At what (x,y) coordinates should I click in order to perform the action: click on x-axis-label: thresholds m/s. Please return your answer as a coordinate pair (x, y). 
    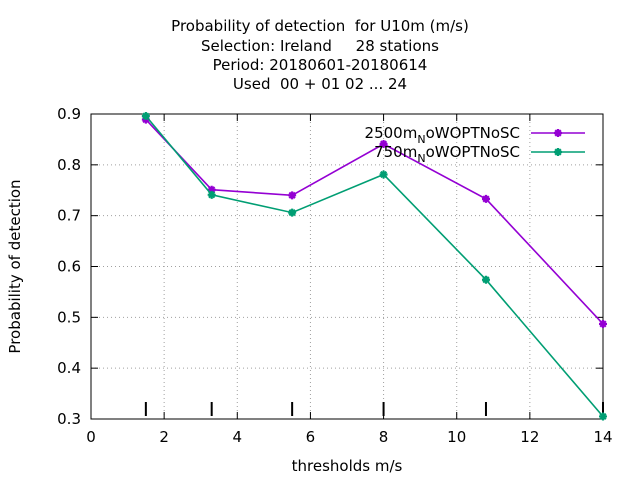
    Looking at the image, I should click on (347, 466).